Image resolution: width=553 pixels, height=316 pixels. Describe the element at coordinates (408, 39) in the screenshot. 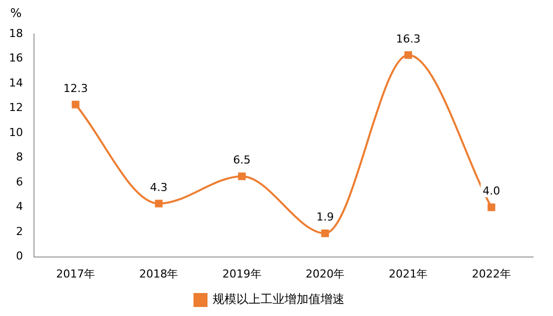

I see `text: 16.3` at that location.